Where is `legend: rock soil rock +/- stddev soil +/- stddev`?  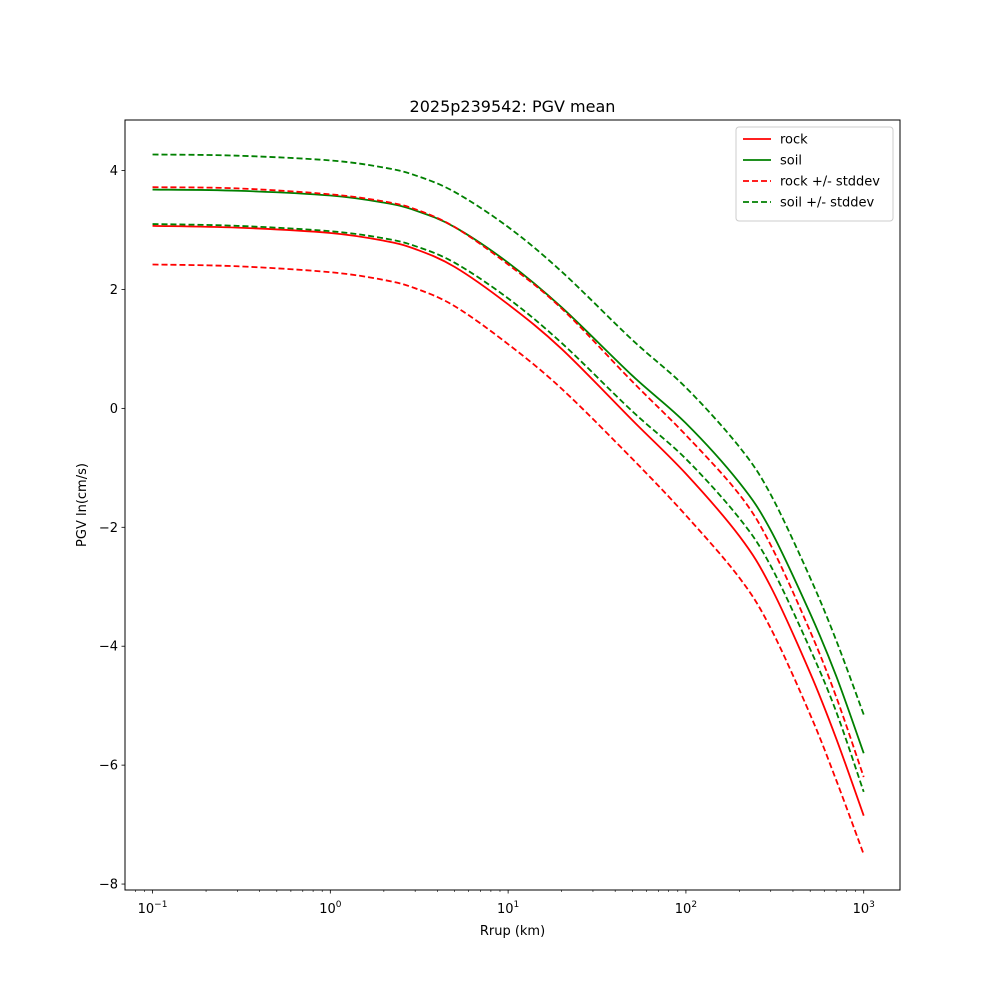 legend: rock soil rock +/- stddev soil +/- stddev is located at coordinates (814, 174).